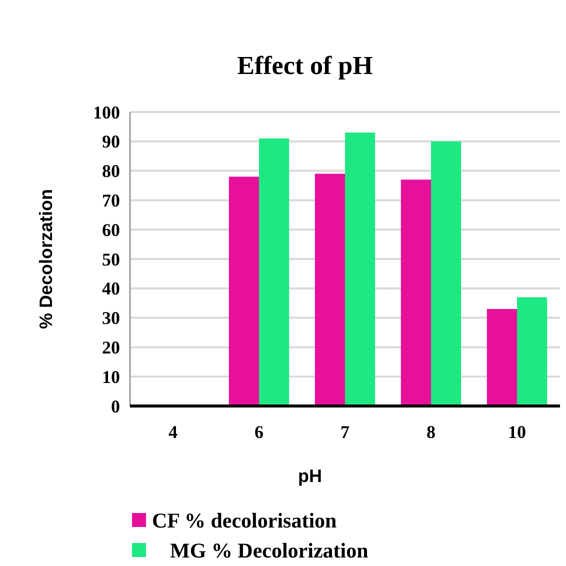 The width and height of the screenshot is (566, 566). I want to click on y-tick-label: 100, so click(106, 112).